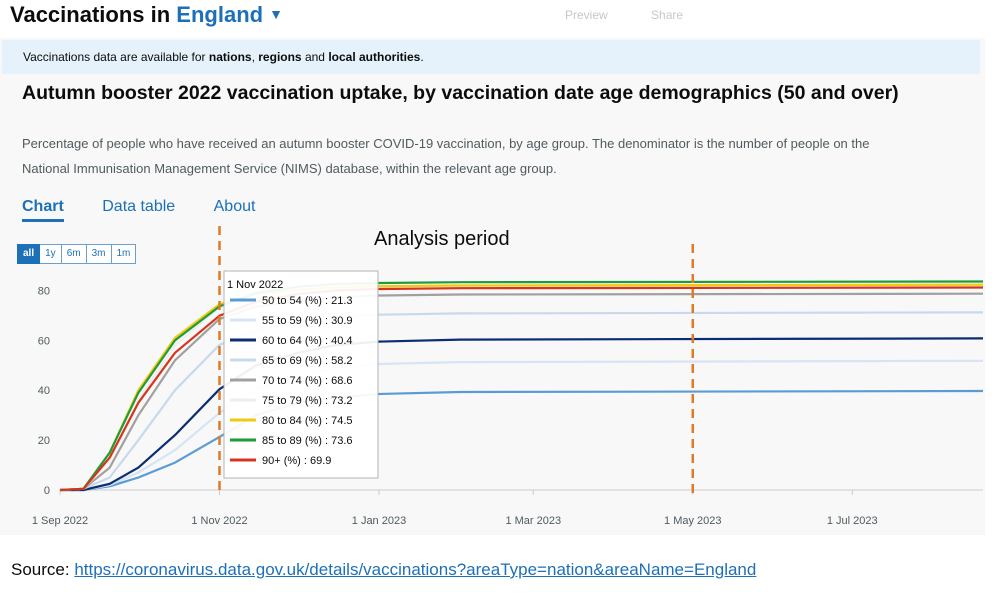 The width and height of the screenshot is (1001, 598). I want to click on source-label: Source:, so click(40, 569).